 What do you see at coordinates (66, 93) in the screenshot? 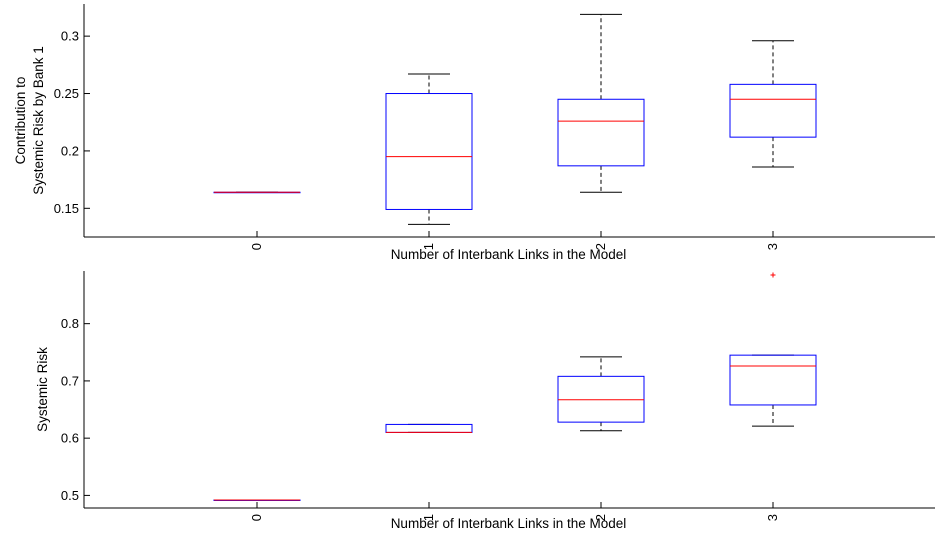
I see `y-tick-label: 0.25` at bounding box center [66, 93].